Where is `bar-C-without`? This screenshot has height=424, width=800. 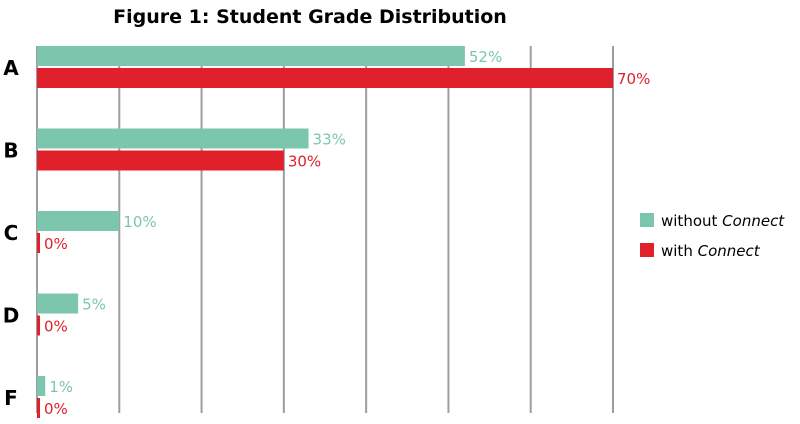
bar-C-without is located at coordinates (78, 221).